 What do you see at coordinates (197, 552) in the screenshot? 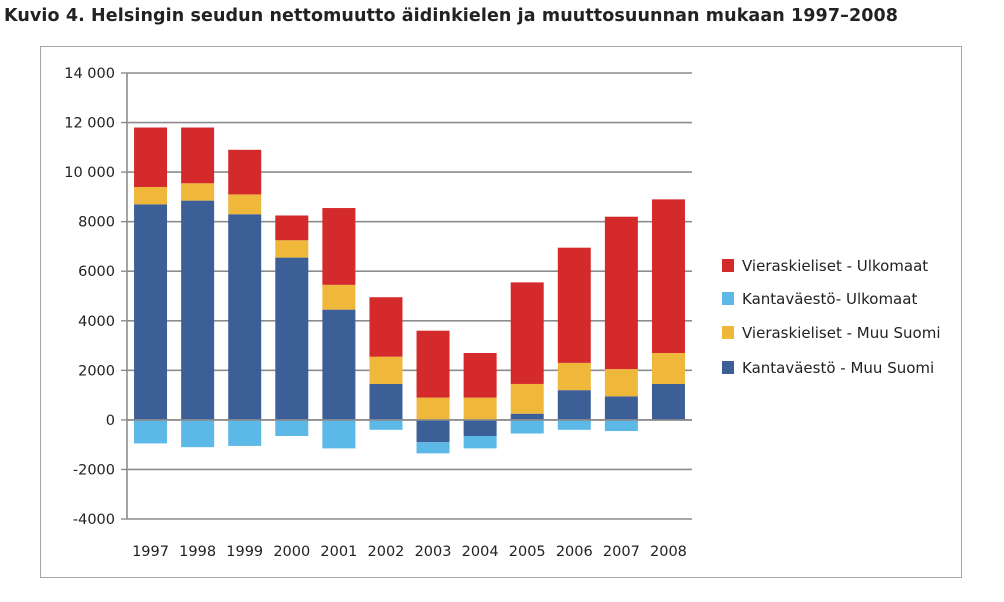
I see `x-tick-label: 1998` at bounding box center [197, 552].